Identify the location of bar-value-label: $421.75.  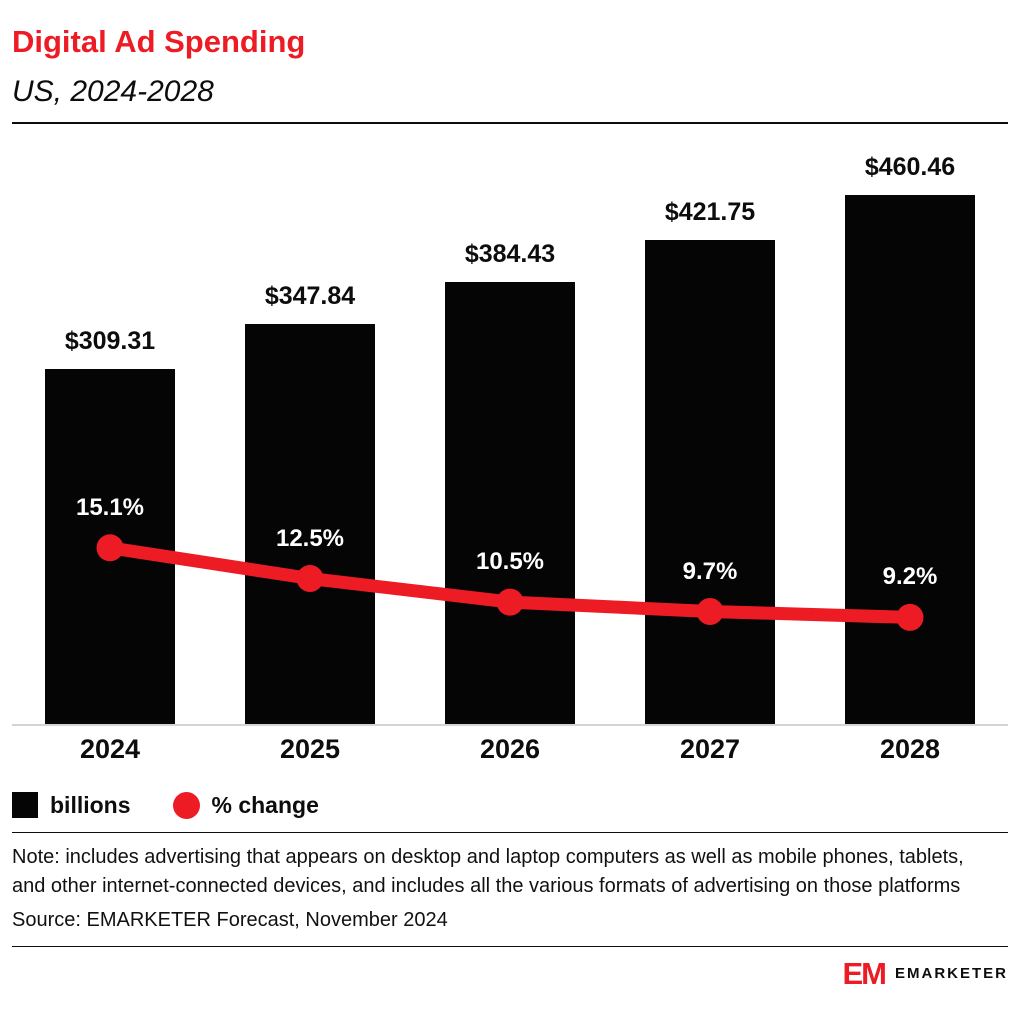
(710, 211).